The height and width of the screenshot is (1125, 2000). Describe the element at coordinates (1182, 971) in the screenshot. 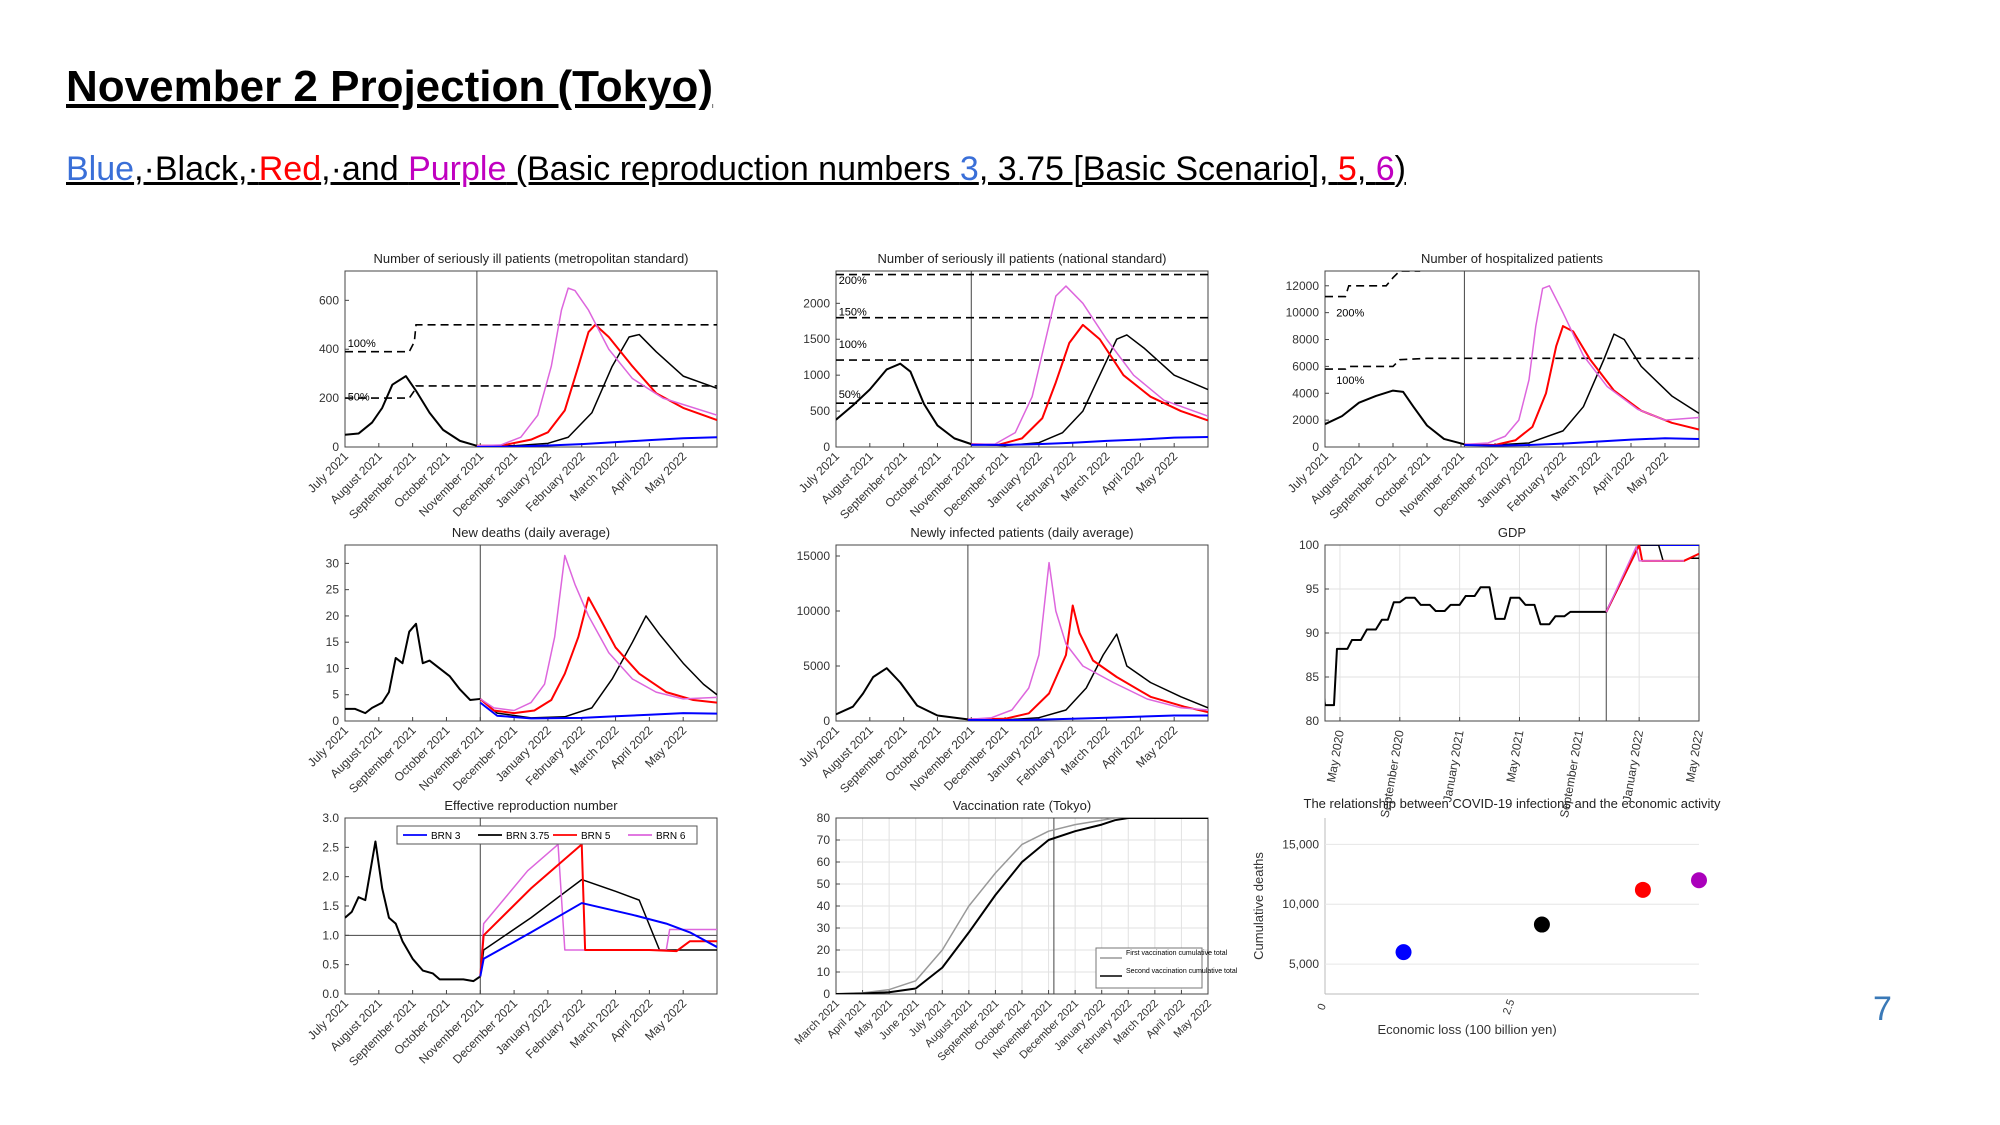

I see `legend-label: Second vaccination cumulative total` at that location.